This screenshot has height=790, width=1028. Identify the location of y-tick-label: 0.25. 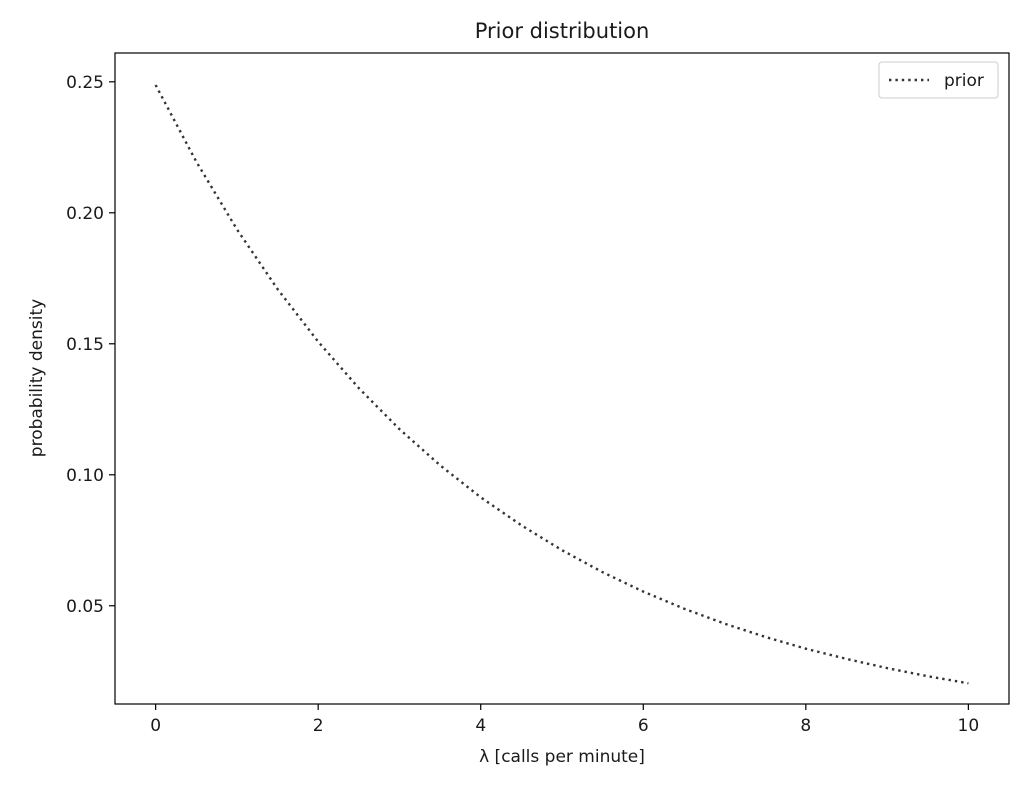
(85, 83).